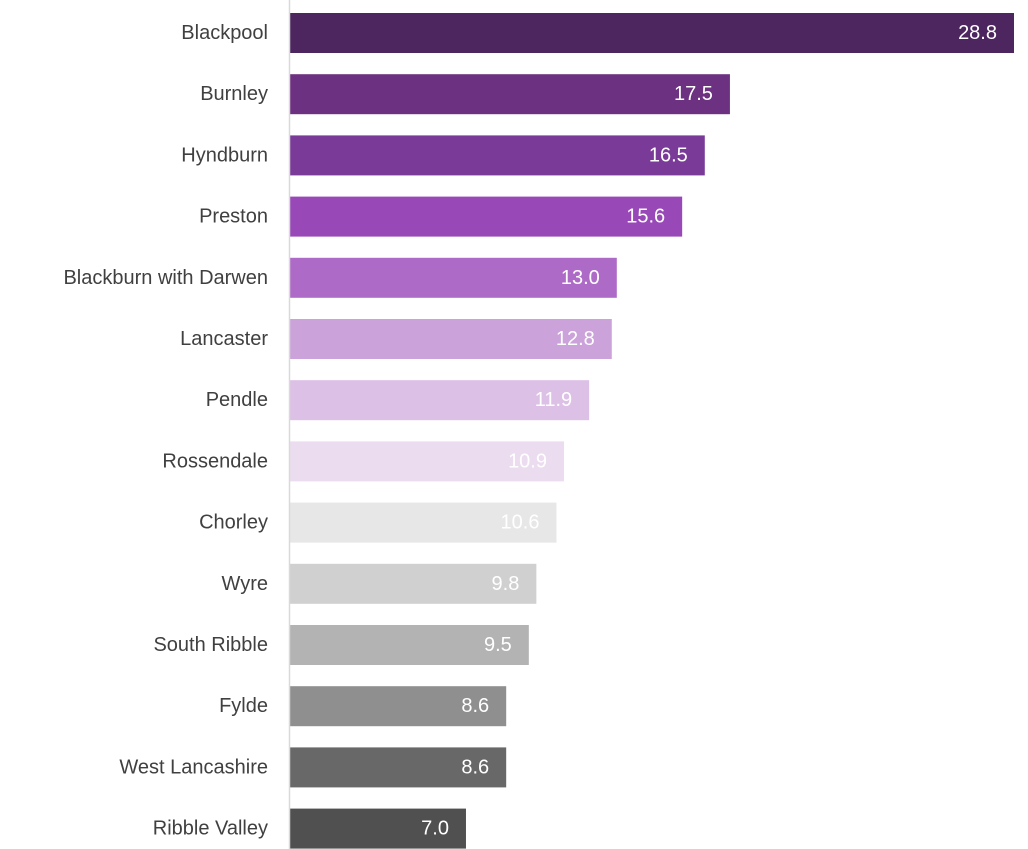 This screenshot has height=849, width=1028. I want to click on bar-blackpool, so click(652, 33).